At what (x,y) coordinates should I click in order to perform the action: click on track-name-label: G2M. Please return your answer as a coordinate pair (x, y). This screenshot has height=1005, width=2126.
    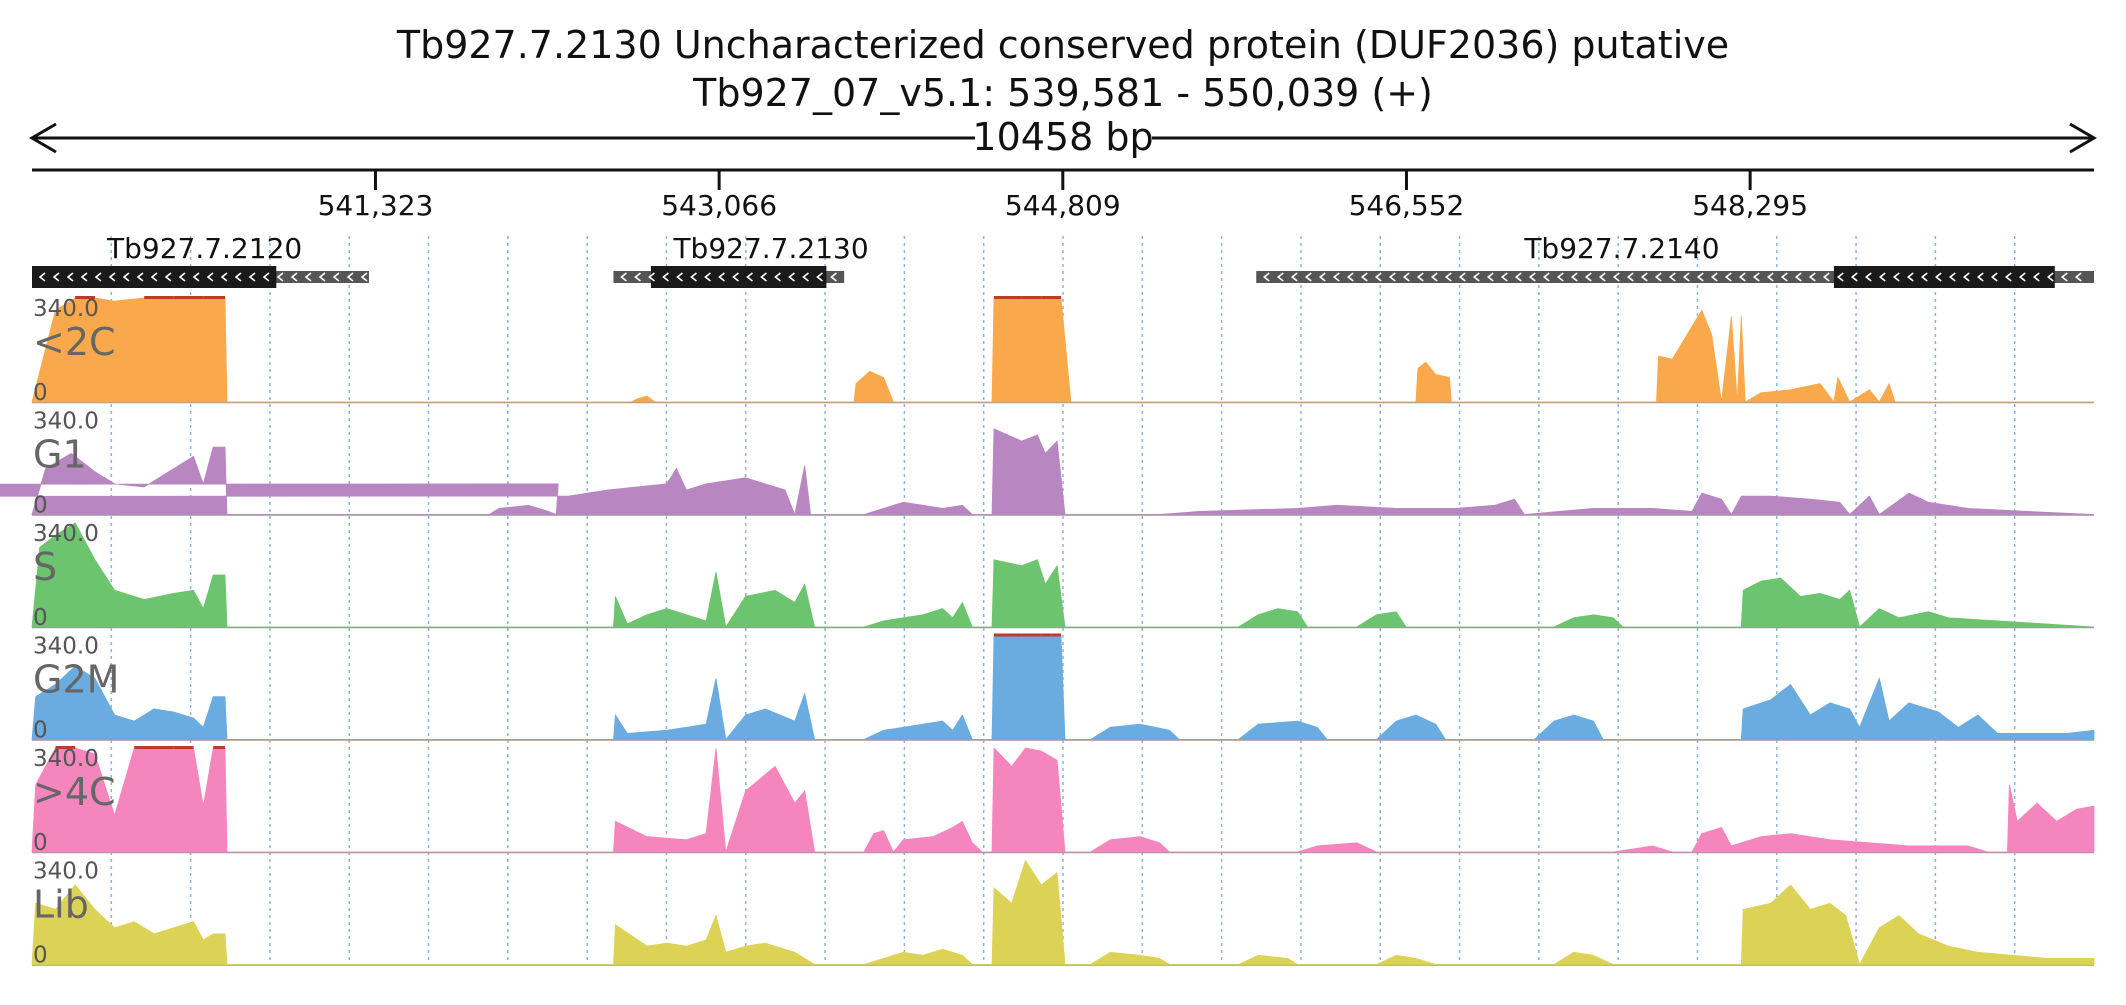
    Looking at the image, I should click on (76, 680).